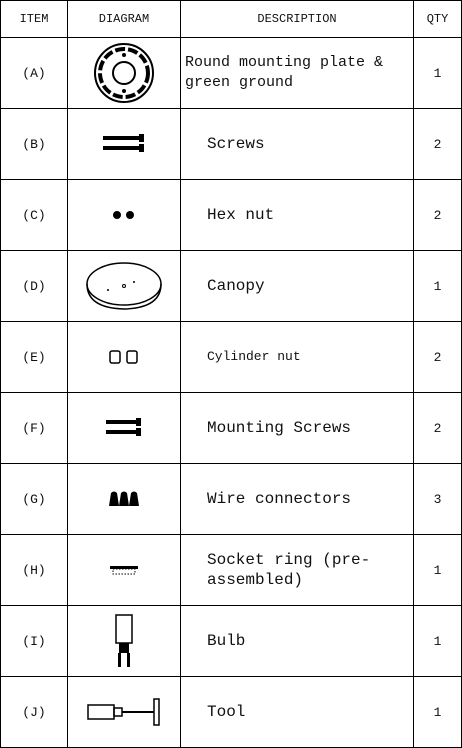  What do you see at coordinates (34, 570) in the screenshot?
I see `item: (H)` at bounding box center [34, 570].